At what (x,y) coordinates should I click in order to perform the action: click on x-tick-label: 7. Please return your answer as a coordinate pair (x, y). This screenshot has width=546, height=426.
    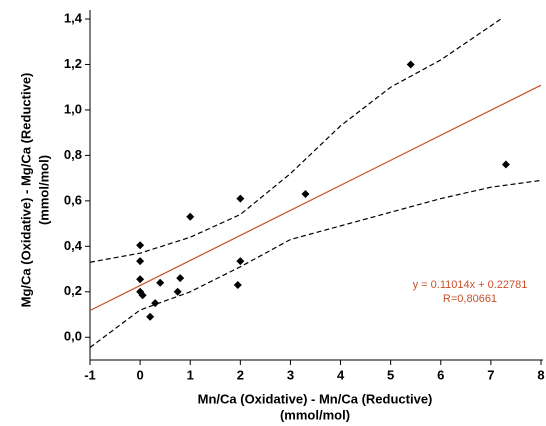
    Looking at the image, I should click on (490, 374).